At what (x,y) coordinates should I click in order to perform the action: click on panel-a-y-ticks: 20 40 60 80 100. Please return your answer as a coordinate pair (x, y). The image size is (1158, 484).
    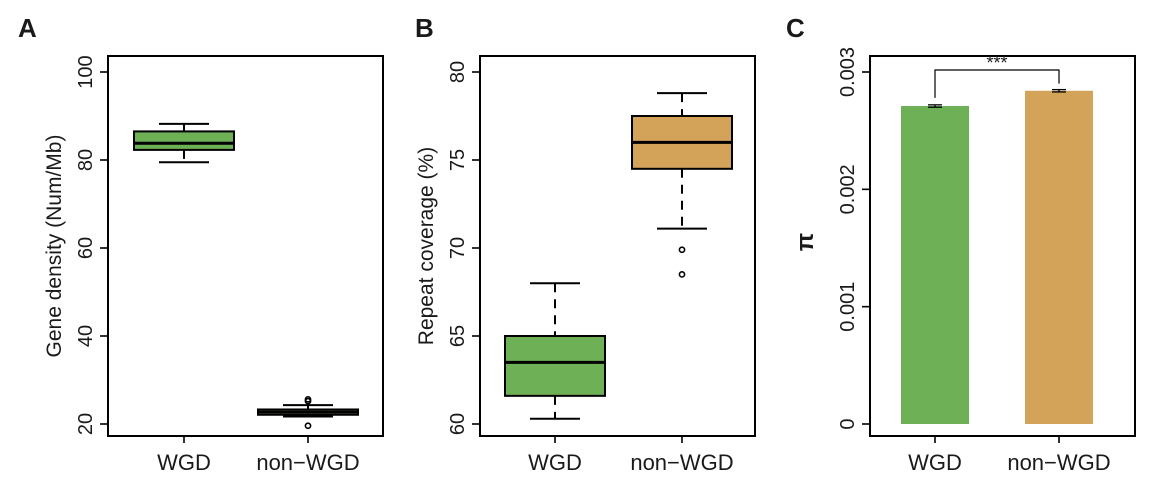
    Looking at the image, I should click on (91, 245).